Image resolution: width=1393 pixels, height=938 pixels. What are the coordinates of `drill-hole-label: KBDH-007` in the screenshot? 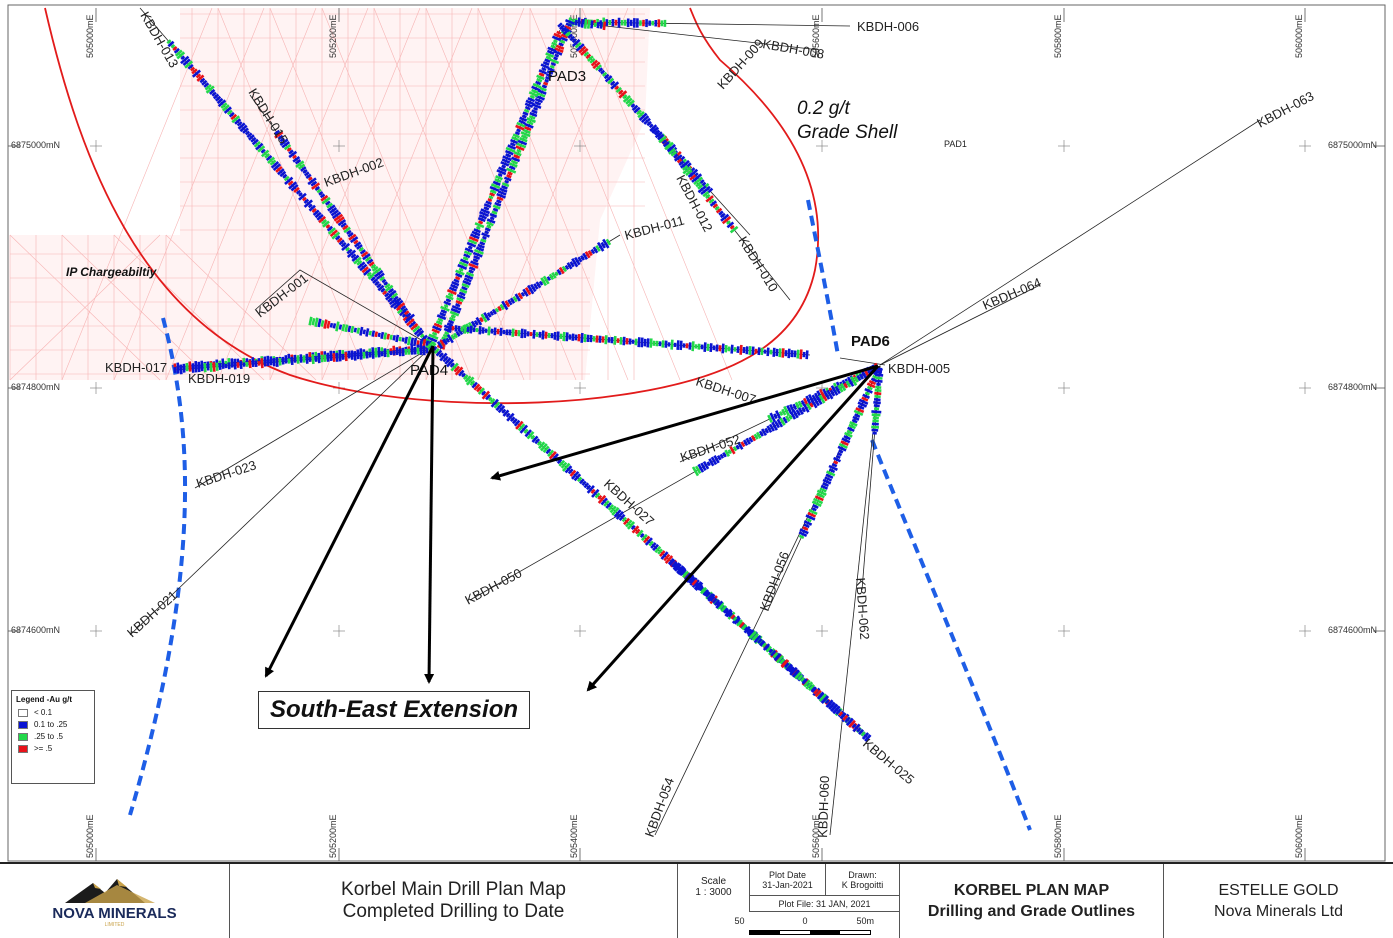 It's located at (726, 390).